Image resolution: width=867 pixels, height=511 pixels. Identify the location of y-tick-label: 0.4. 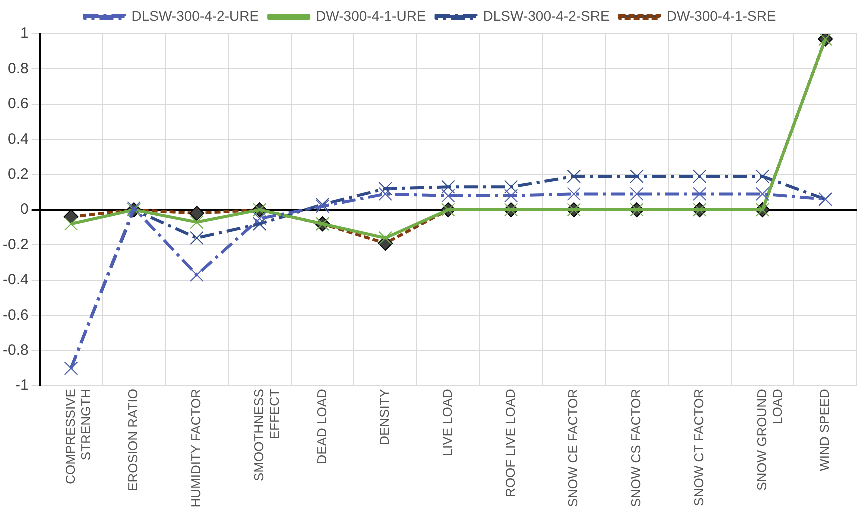
(18, 139).